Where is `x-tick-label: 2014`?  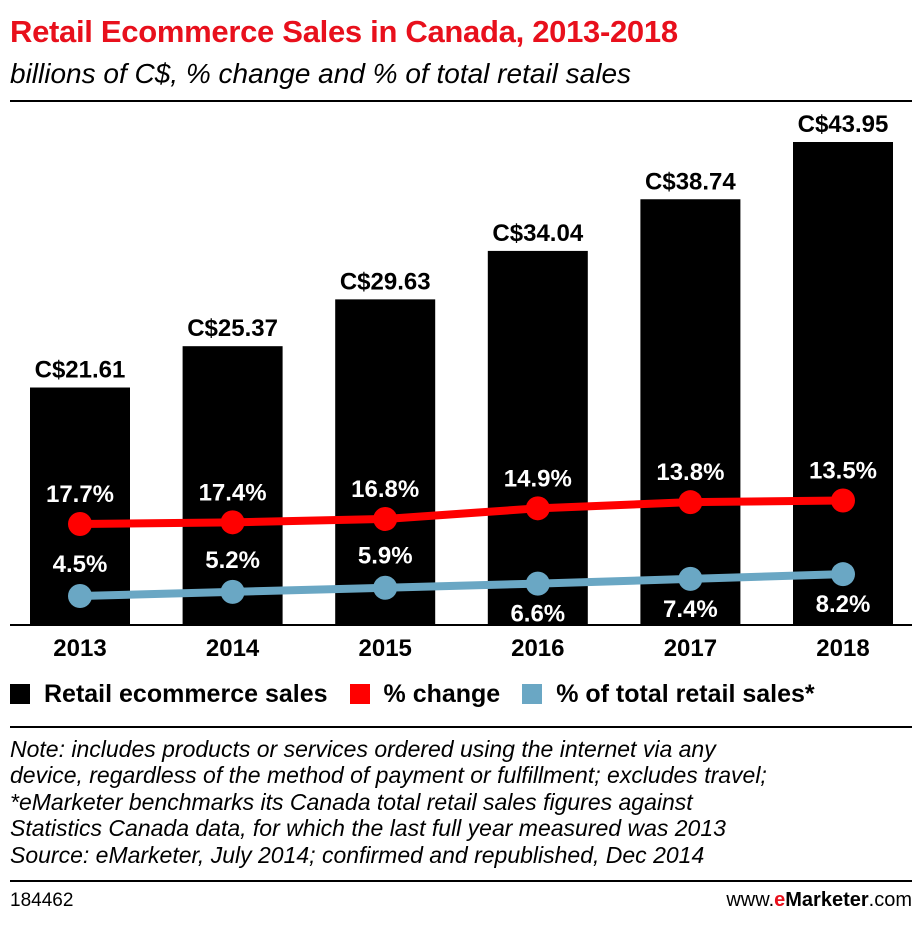
x-tick-label: 2014 is located at coordinates (233, 648).